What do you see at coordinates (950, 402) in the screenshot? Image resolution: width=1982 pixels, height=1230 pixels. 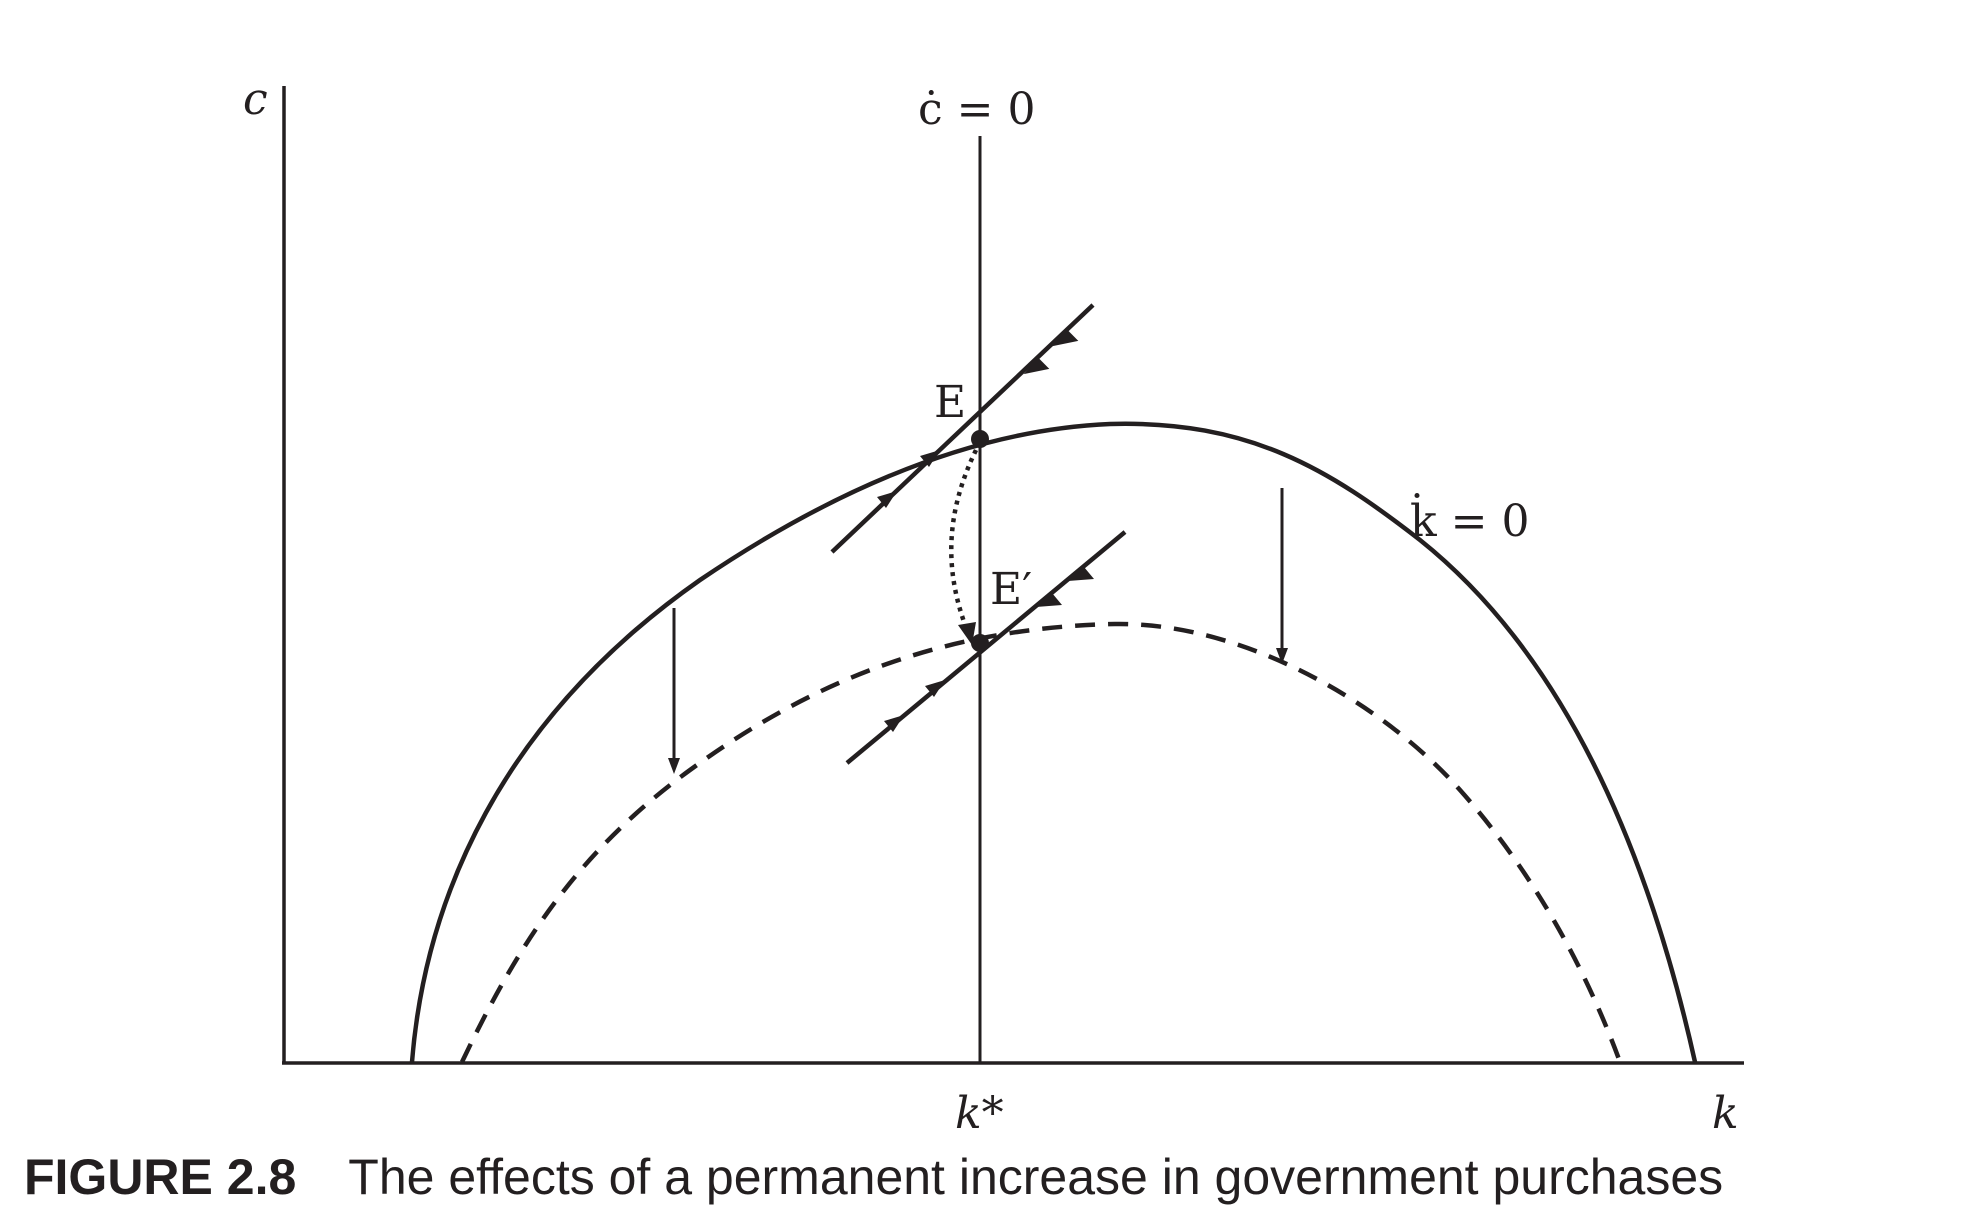 I see `point-e-label: E` at bounding box center [950, 402].